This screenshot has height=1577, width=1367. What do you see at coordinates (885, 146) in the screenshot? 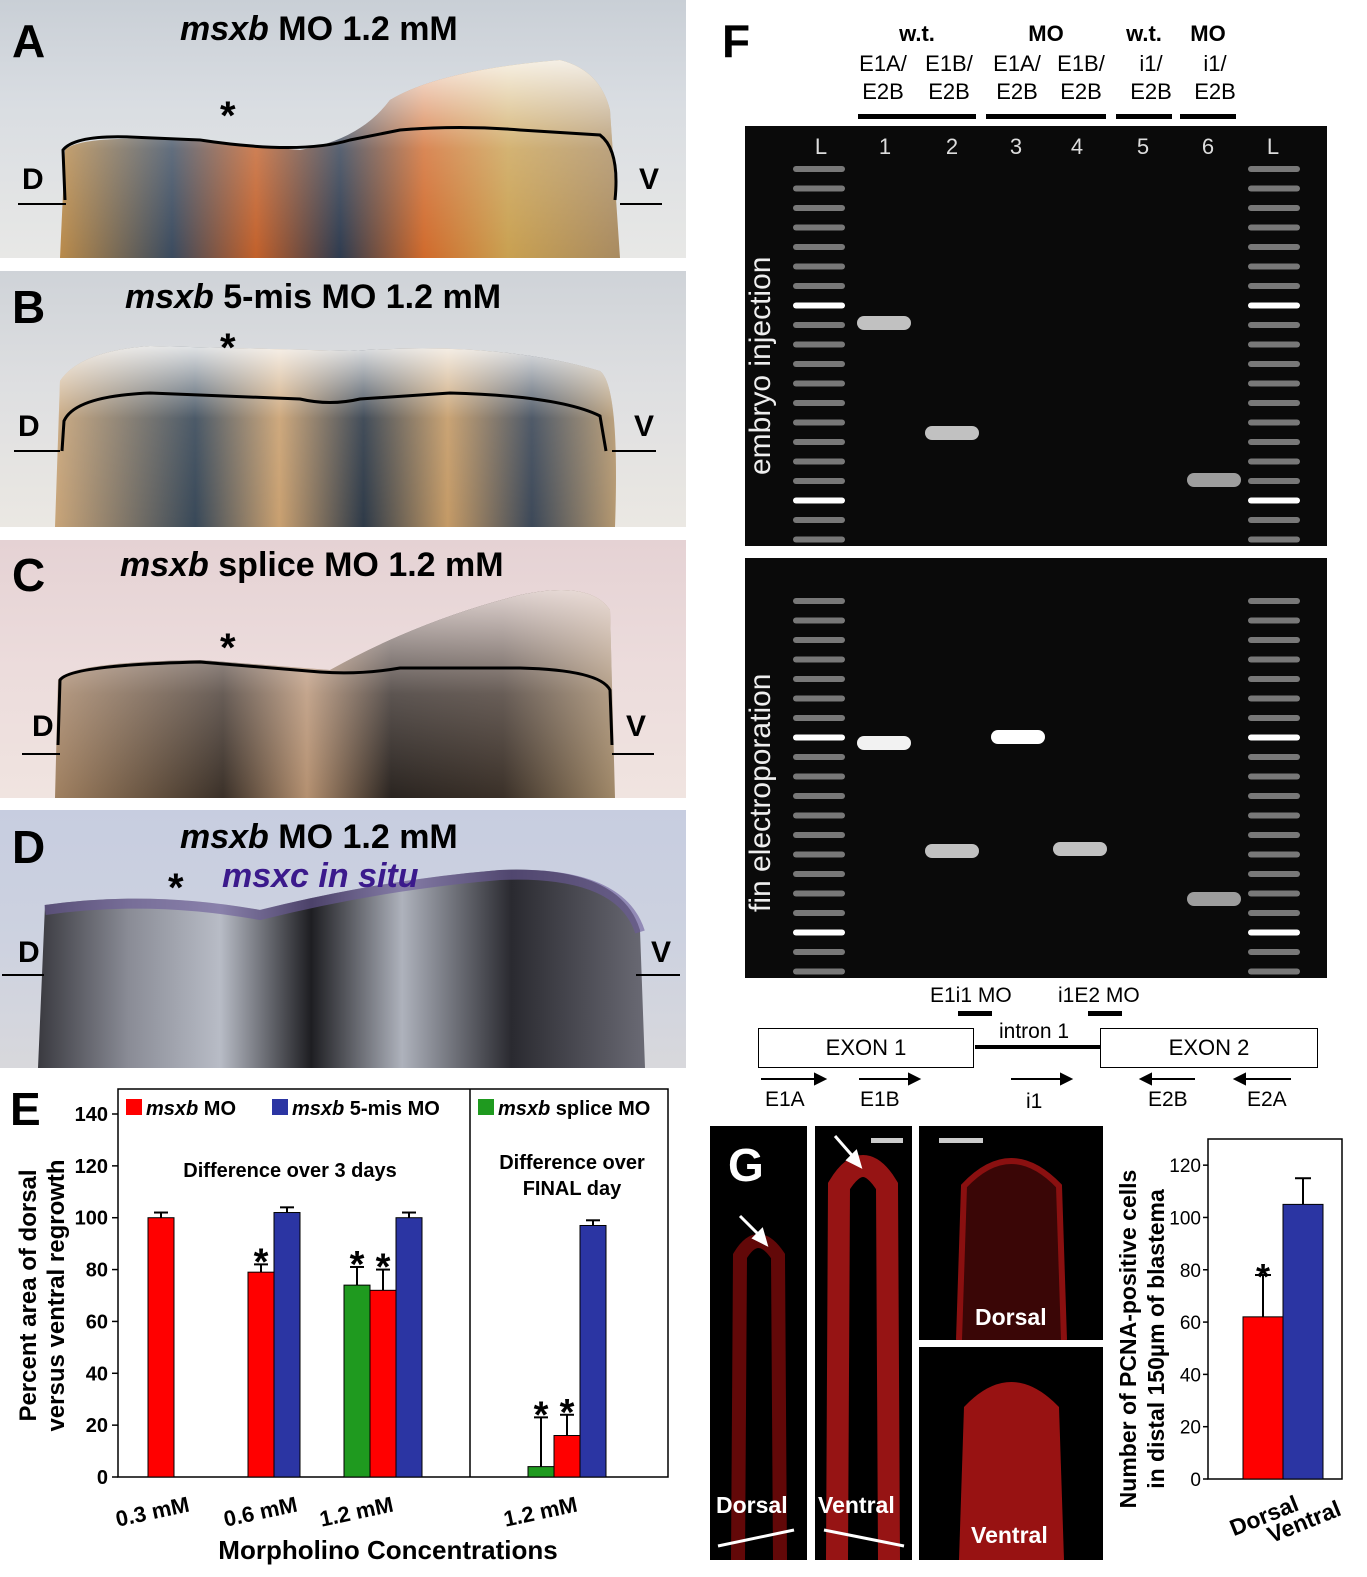
I see `gel-lane-label: 1` at bounding box center [885, 146].